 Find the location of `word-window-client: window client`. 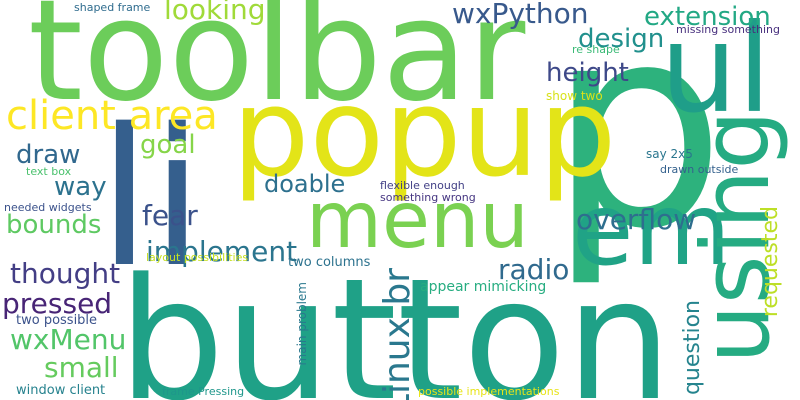

word-window-client: window client is located at coordinates (61, 390).